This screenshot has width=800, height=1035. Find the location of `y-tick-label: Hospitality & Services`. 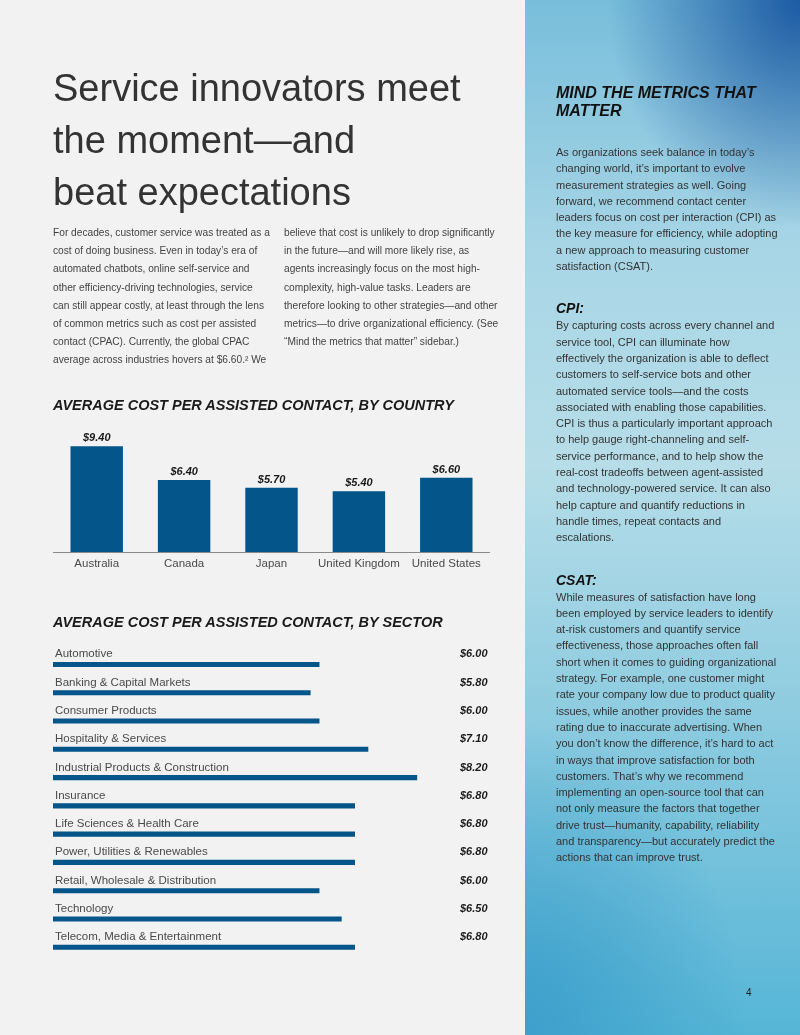

y-tick-label: Hospitality & Services is located at coordinates (111, 738).